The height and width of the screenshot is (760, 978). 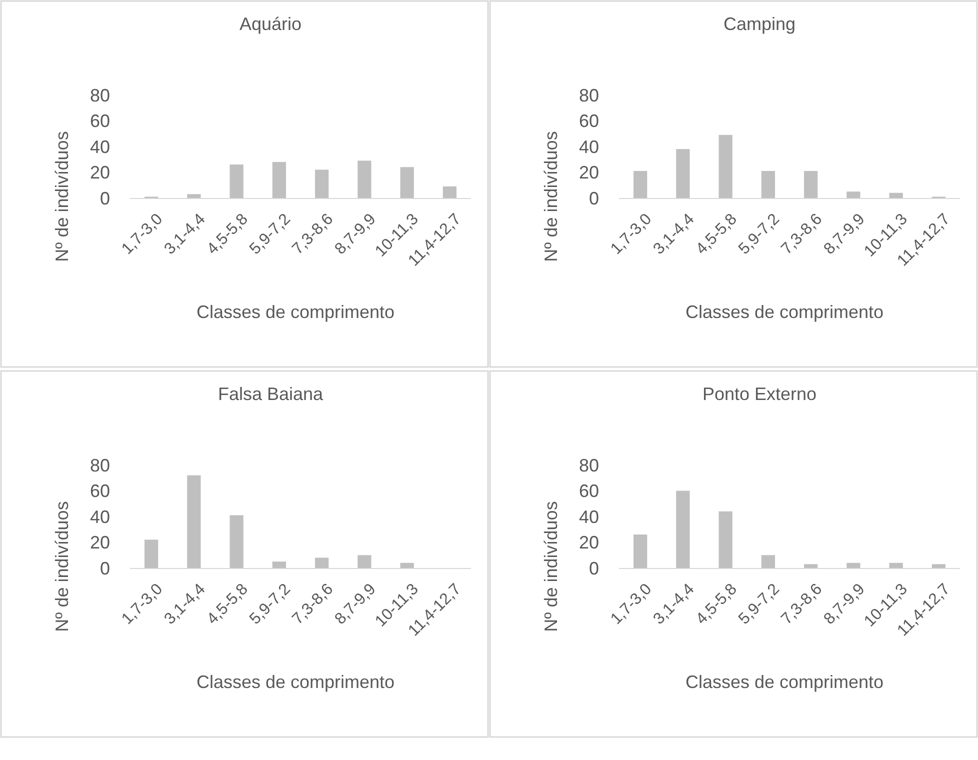 I want to click on chart-title: Aquário, so click(x=270, y=24).